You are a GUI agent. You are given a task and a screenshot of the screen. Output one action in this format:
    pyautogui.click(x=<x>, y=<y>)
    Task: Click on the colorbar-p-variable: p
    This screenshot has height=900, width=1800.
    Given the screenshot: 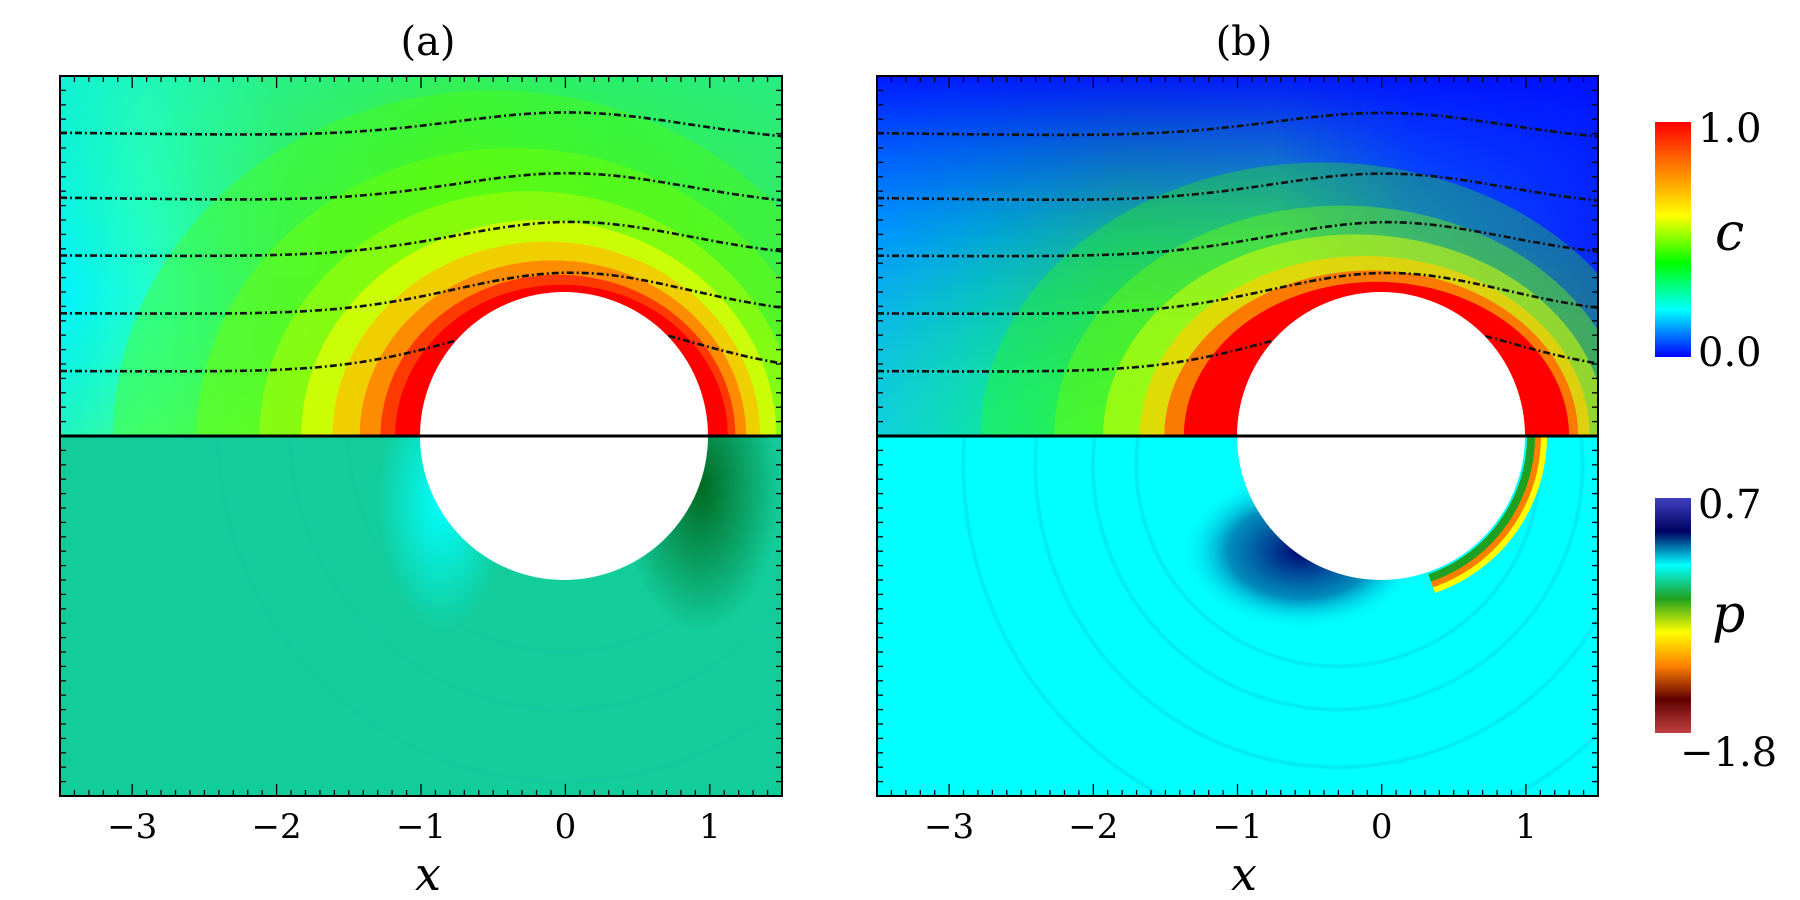 What is the action you would take?
    pyautogui.click(x=1728, y=615)
    